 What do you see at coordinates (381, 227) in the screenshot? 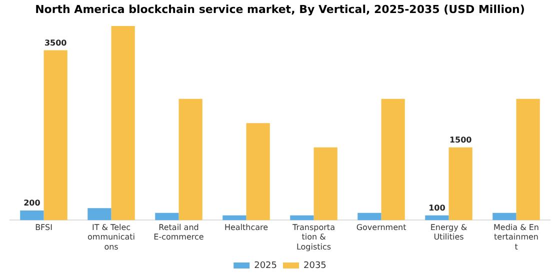
I see `x-tick-label: Government` at bounding box center [381, 227].